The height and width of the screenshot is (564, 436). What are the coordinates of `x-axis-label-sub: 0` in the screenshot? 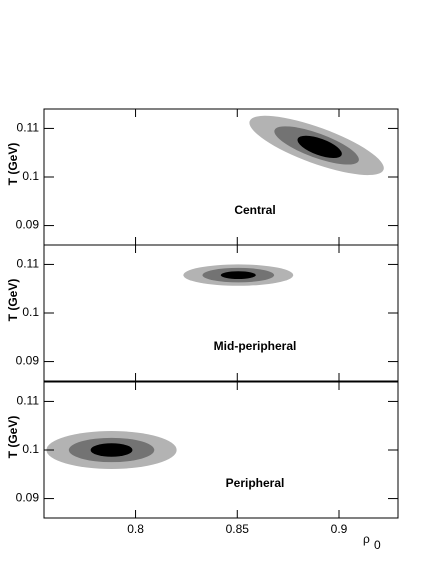 It's located at (377, 545).